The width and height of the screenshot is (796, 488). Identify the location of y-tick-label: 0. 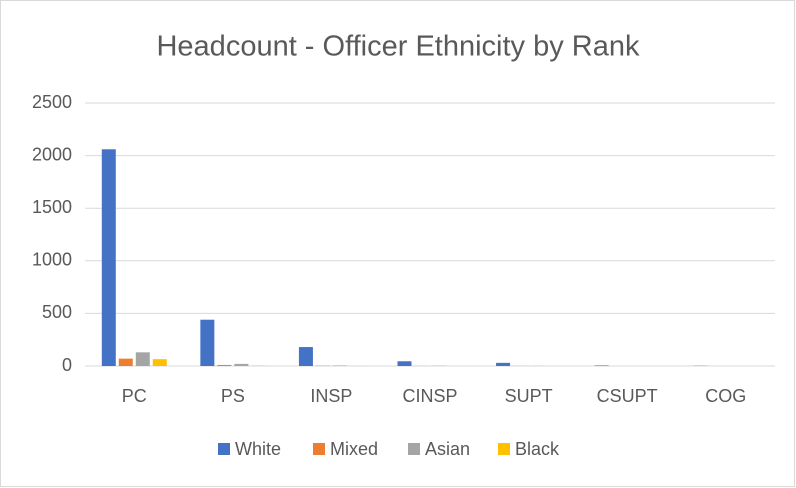
(67, 365).